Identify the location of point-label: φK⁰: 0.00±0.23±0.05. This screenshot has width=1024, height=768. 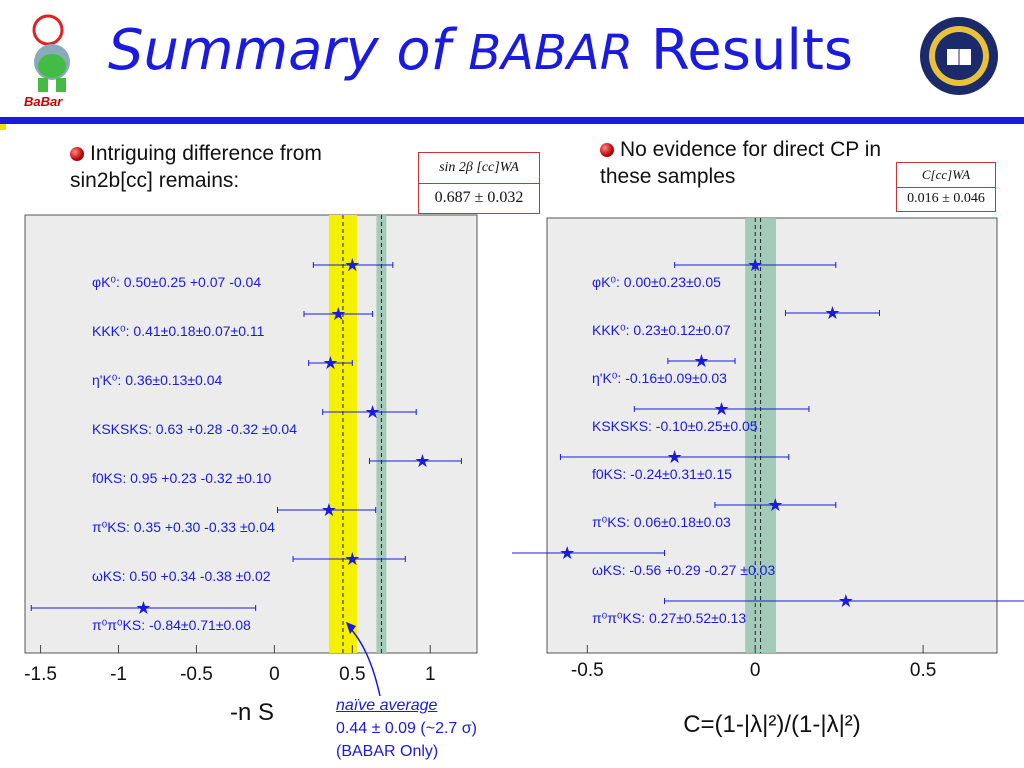
(656, 282).